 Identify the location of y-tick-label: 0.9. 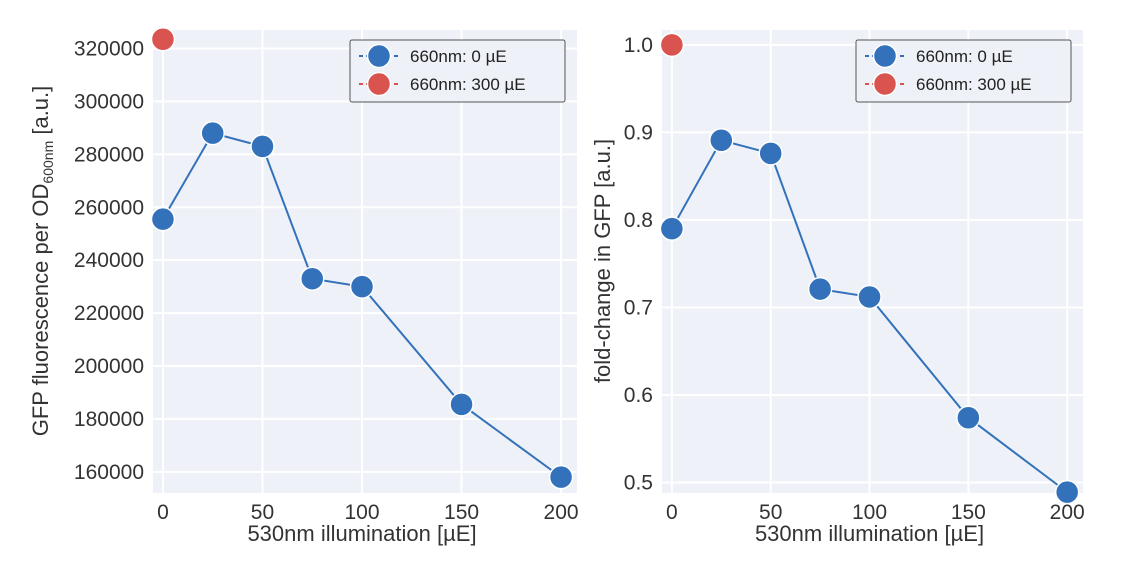
(638, 132).